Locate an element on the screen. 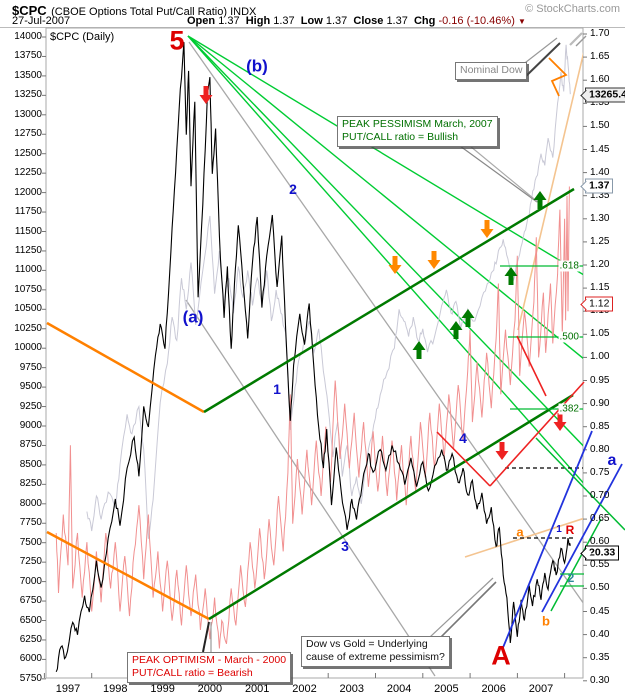  left-axis-tick-label: 8500 is located at coordinates (30, 464).